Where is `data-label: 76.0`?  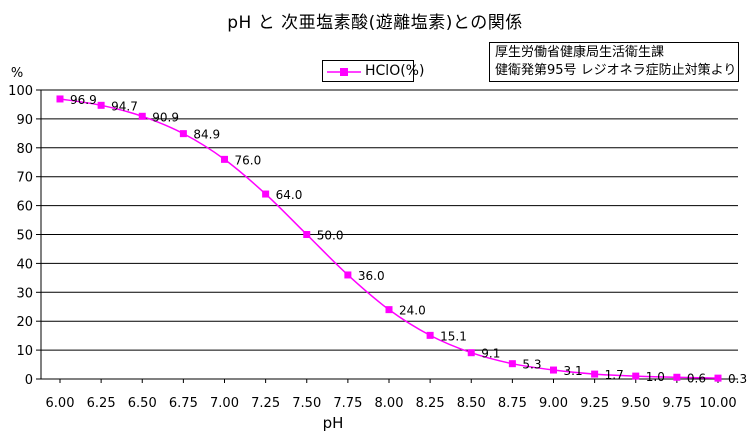 data-label: 76.0 is located at coordinates (248, 160).